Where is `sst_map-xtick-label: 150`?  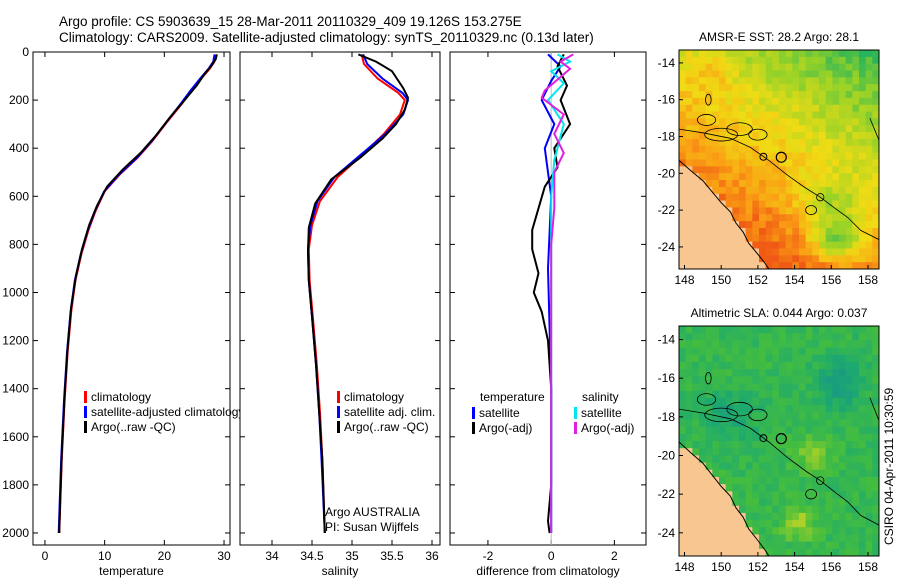
sst_map-xtick-label: 150 is located at coordinates (721, 280).